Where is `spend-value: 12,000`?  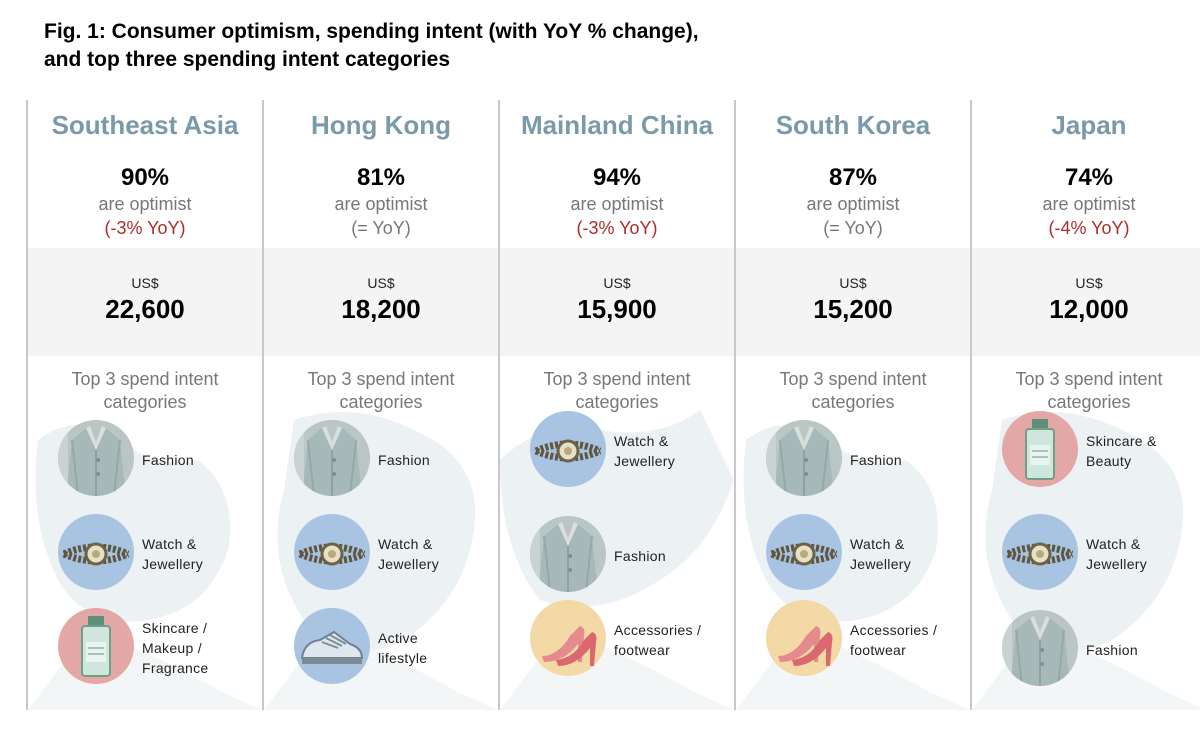 spend-value: 12,000 is located at coordinates (1089, 309).